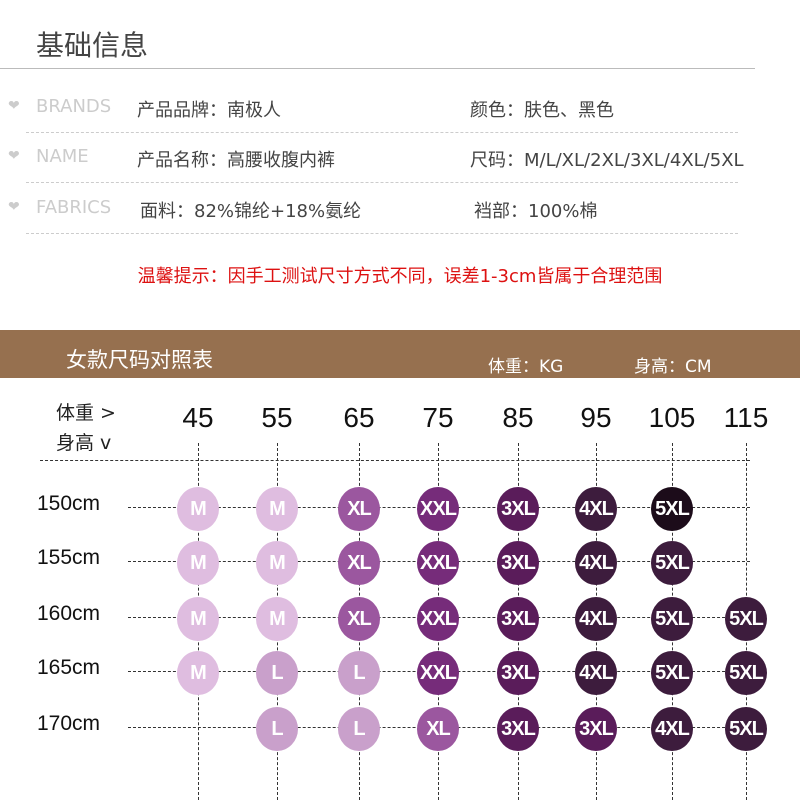 The height and width of the screenshot is (800, 800). I want to click on weight-column-header: 75, so click(438, 417).